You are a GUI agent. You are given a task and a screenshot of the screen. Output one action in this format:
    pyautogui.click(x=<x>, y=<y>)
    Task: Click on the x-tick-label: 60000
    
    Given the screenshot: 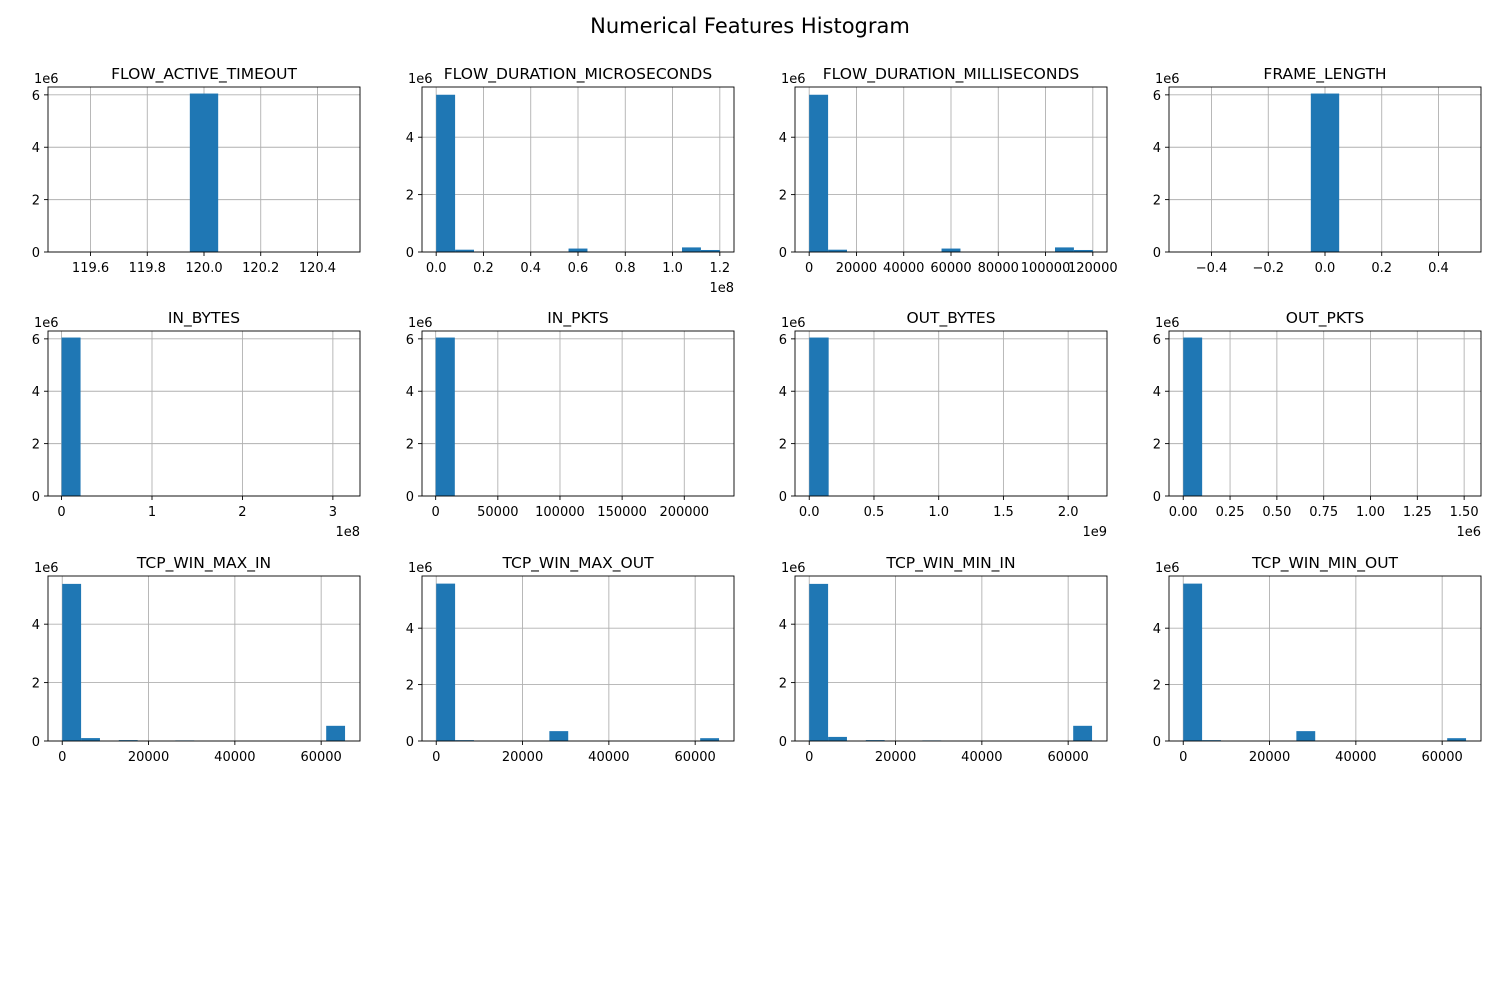 What is the action you would take?
    pyautogui.click(x=950, y=268)
    